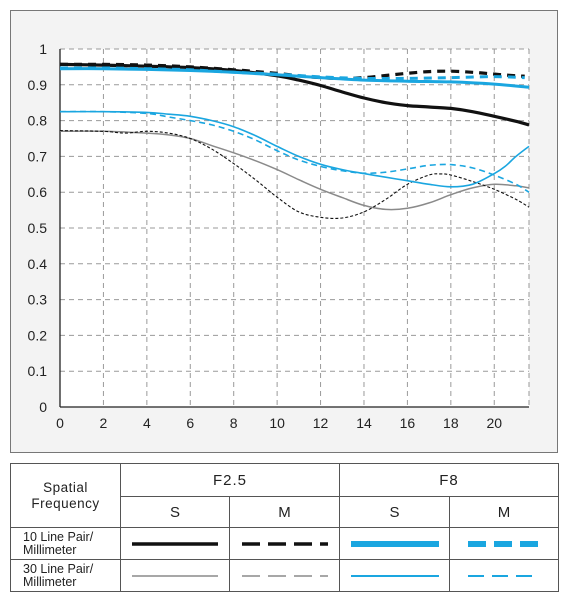 The height and width of the screenshot is (598, 568). What do you see at coordinates (504, 512) in the screenshot?
I see `f8-meridional-header: M` at bounding box center [504, 512].